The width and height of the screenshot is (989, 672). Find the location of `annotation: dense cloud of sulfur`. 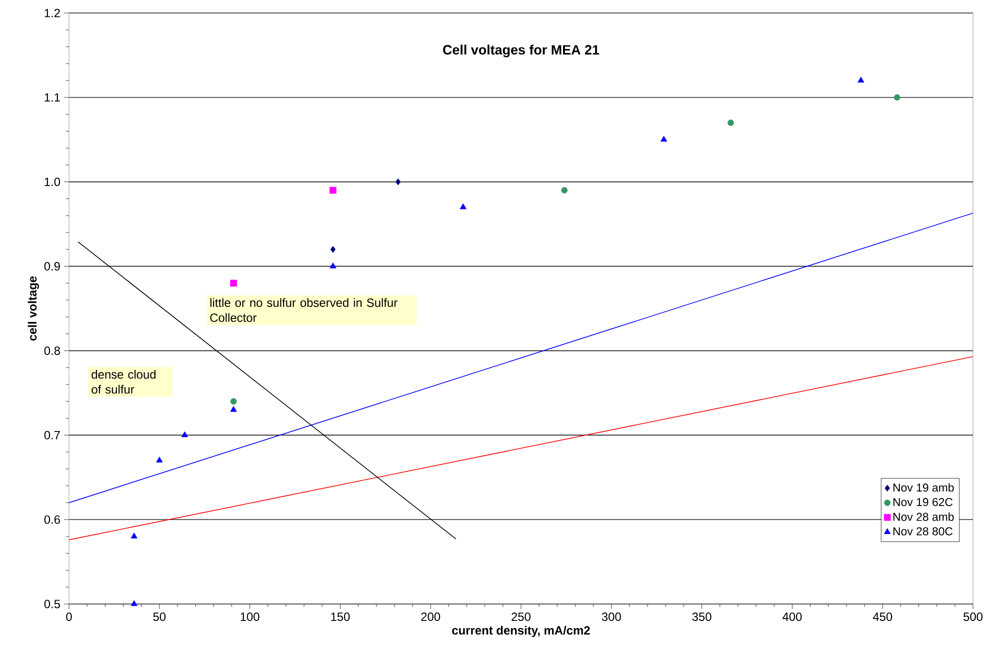

annotation: dense cloud of sulfur is located at coordinates (124, 382).